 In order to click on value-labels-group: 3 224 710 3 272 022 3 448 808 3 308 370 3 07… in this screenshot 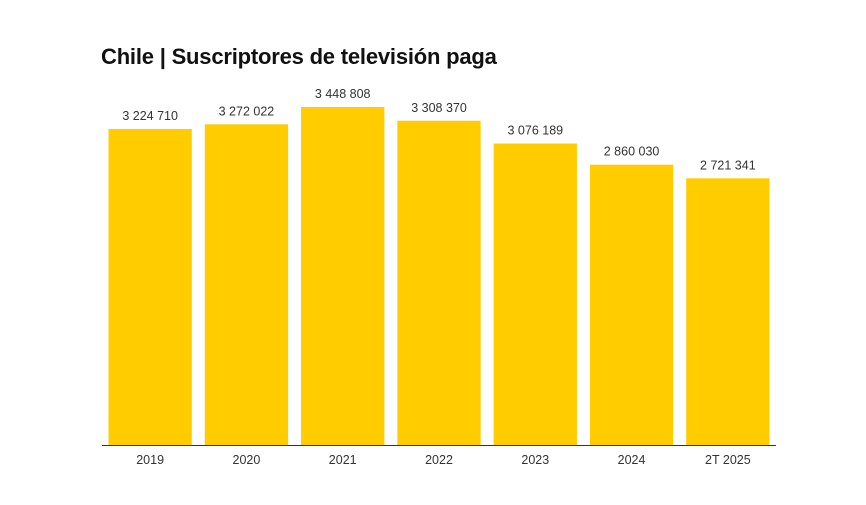, I will do `click(438, 129)`.